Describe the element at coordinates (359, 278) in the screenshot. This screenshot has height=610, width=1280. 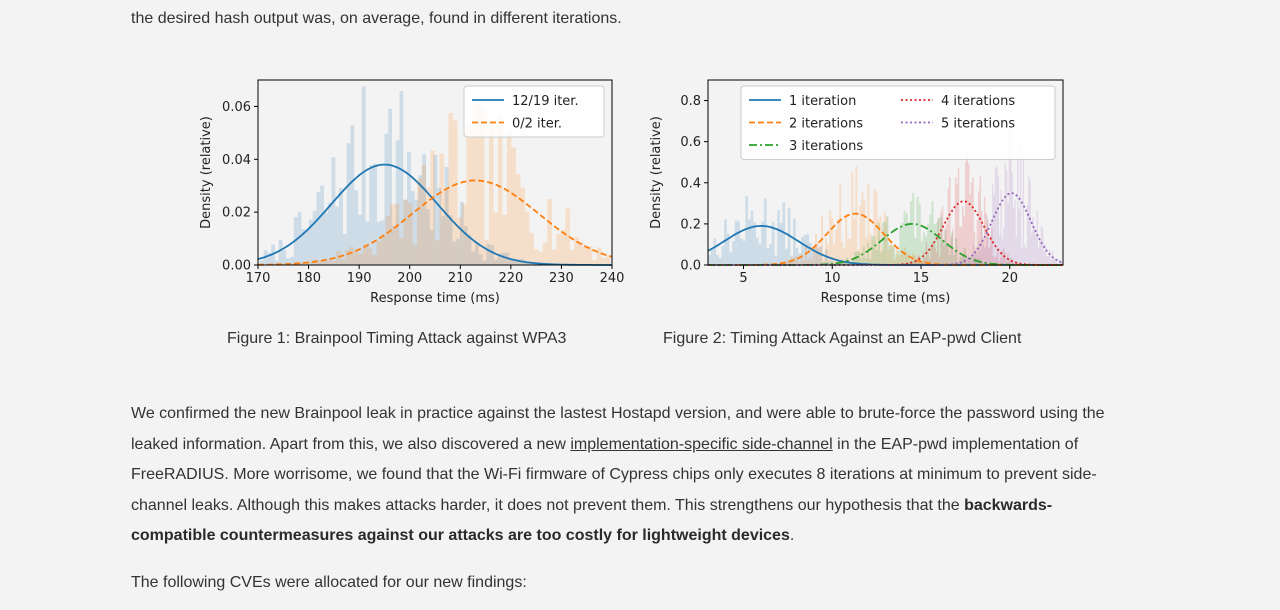
I see `x-tick-label: 190` at that location.